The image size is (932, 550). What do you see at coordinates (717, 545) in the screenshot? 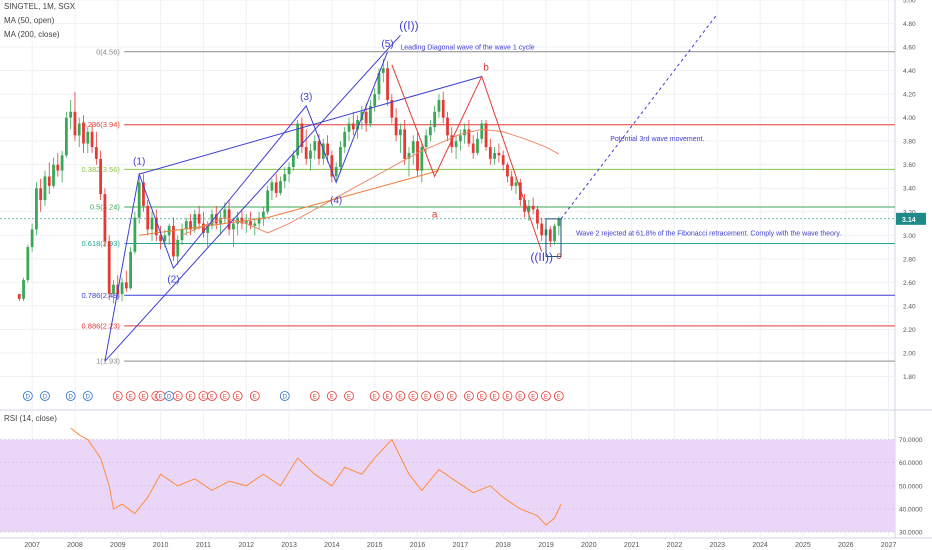
I see `time-tick-label: 2023` at bounding box center [717, 545].